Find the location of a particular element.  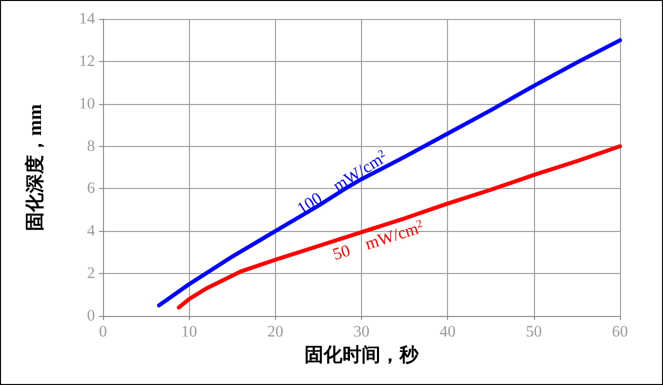

x-tick-label: 60 is located at coordinates (620, 332).